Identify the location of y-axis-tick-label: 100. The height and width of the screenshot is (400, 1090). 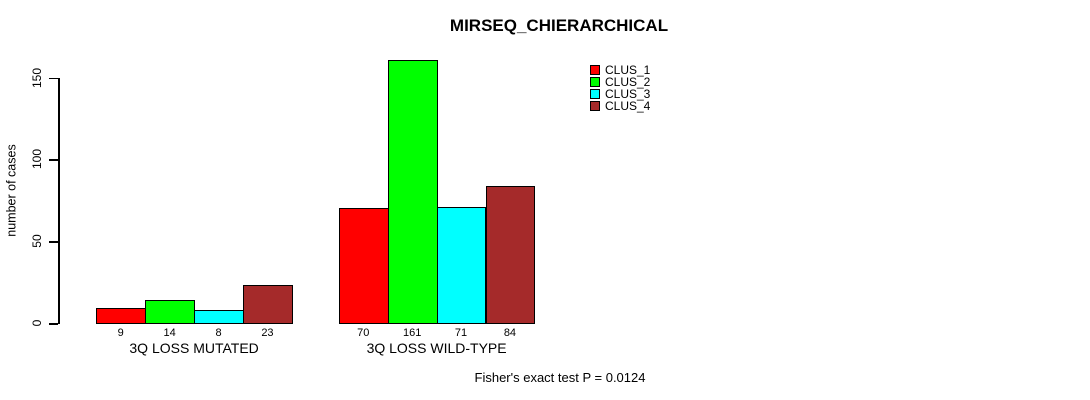
(37, 159).